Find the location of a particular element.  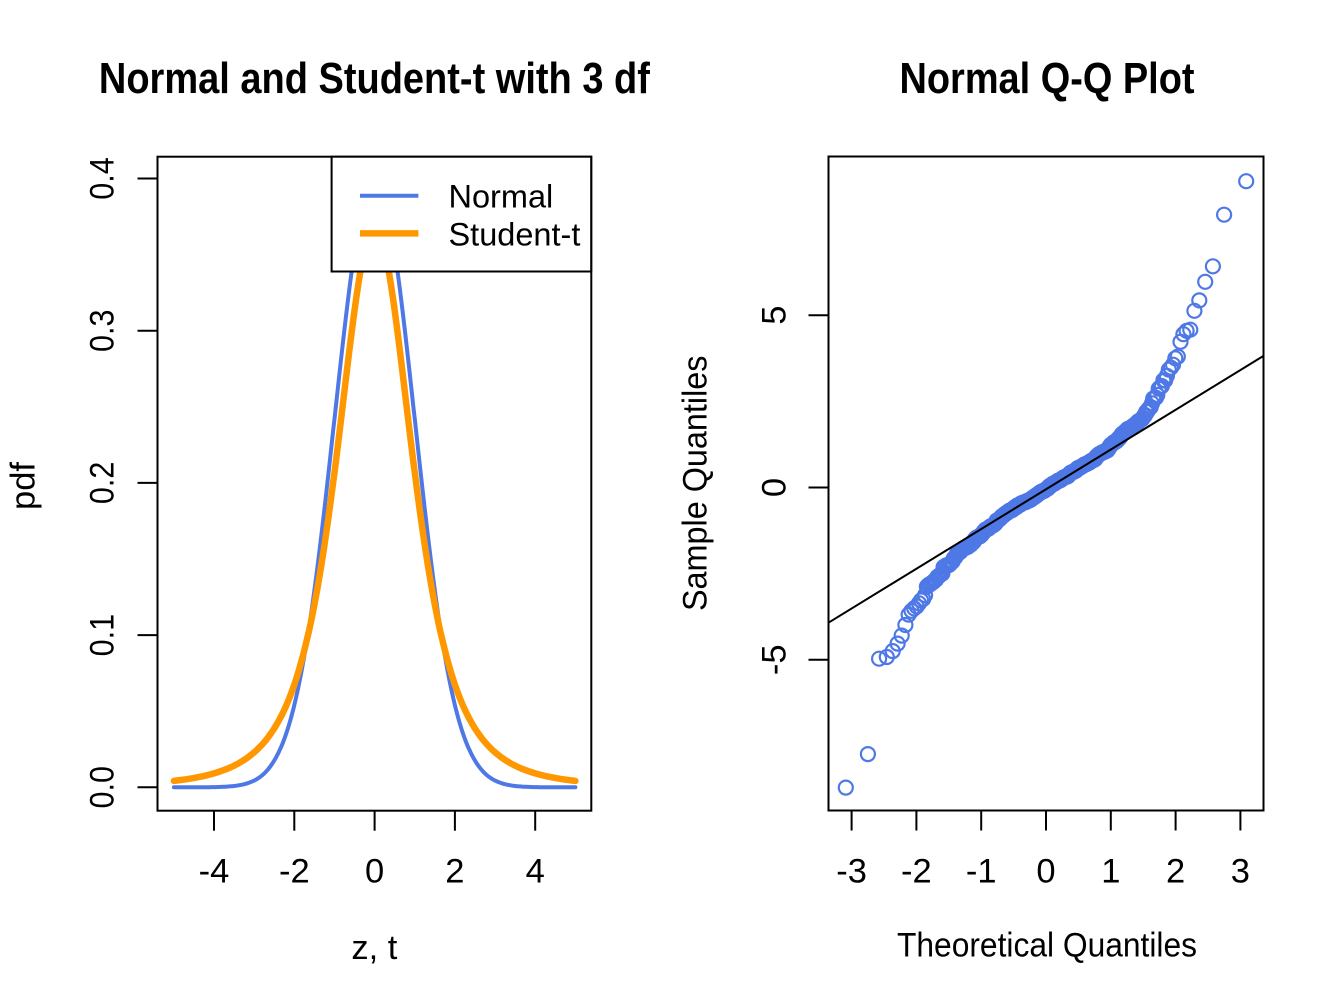

svg-text: Normal is located at coordinates (501, 196).